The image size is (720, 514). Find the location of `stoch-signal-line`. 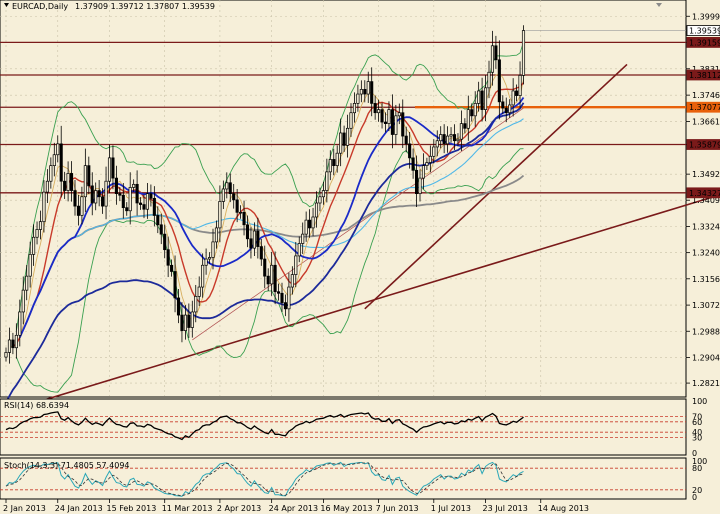

stoch-signal-line is located at coordinates (264, 479).